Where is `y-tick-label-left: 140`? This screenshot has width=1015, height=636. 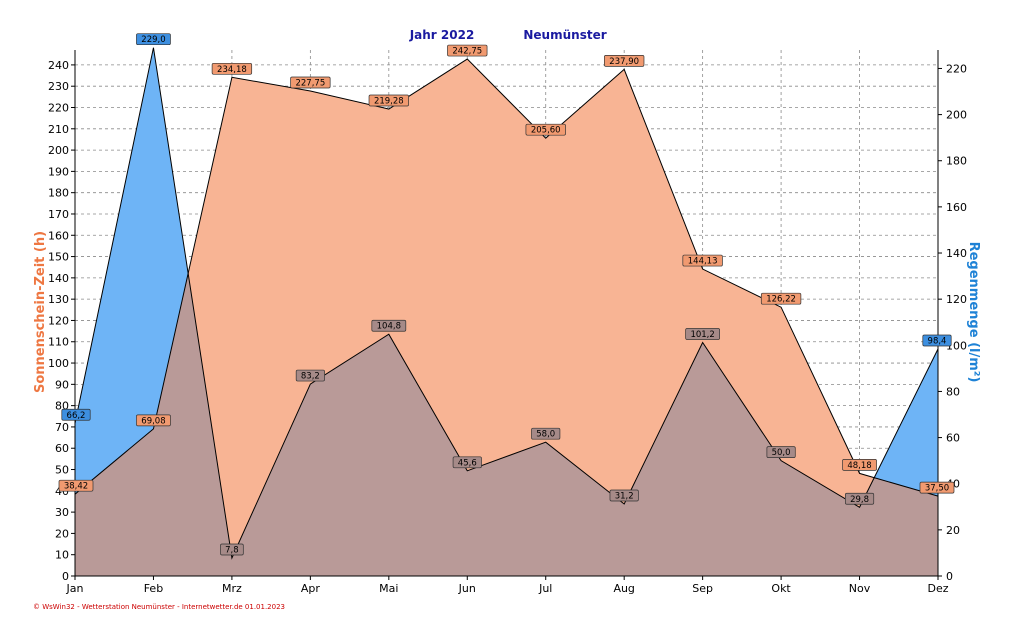
y-tick-label-left: 140 is located at coordinates (58, 278).